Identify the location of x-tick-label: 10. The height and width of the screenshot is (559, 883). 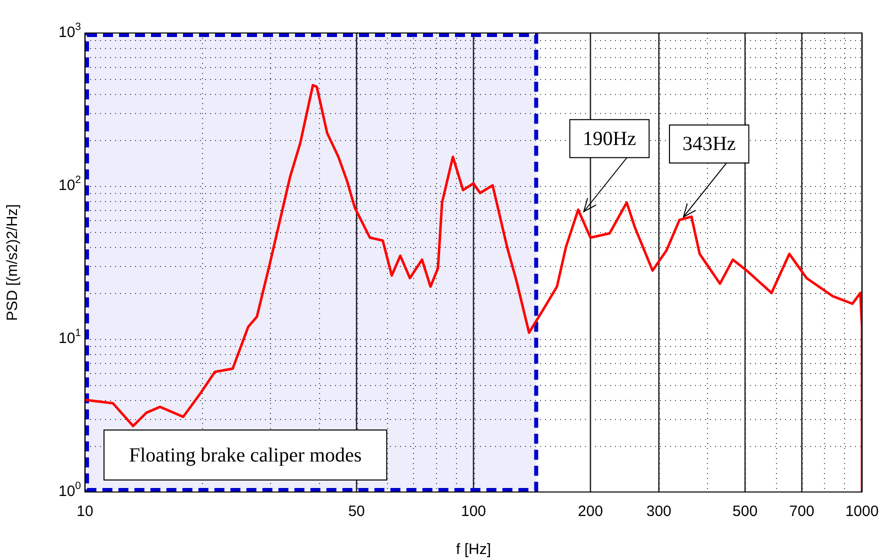
(85, 511).